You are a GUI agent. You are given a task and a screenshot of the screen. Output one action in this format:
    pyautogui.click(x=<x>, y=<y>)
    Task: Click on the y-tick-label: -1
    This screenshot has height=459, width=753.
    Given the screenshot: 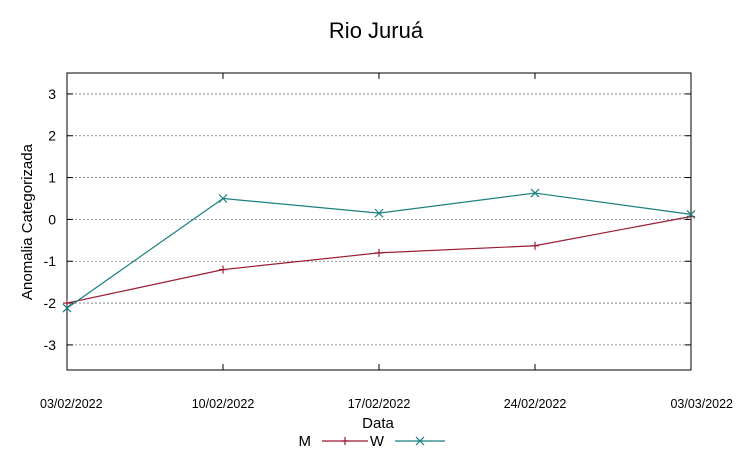 What is the action you would take?
    pyautogui.click(x=50, y=261)
    